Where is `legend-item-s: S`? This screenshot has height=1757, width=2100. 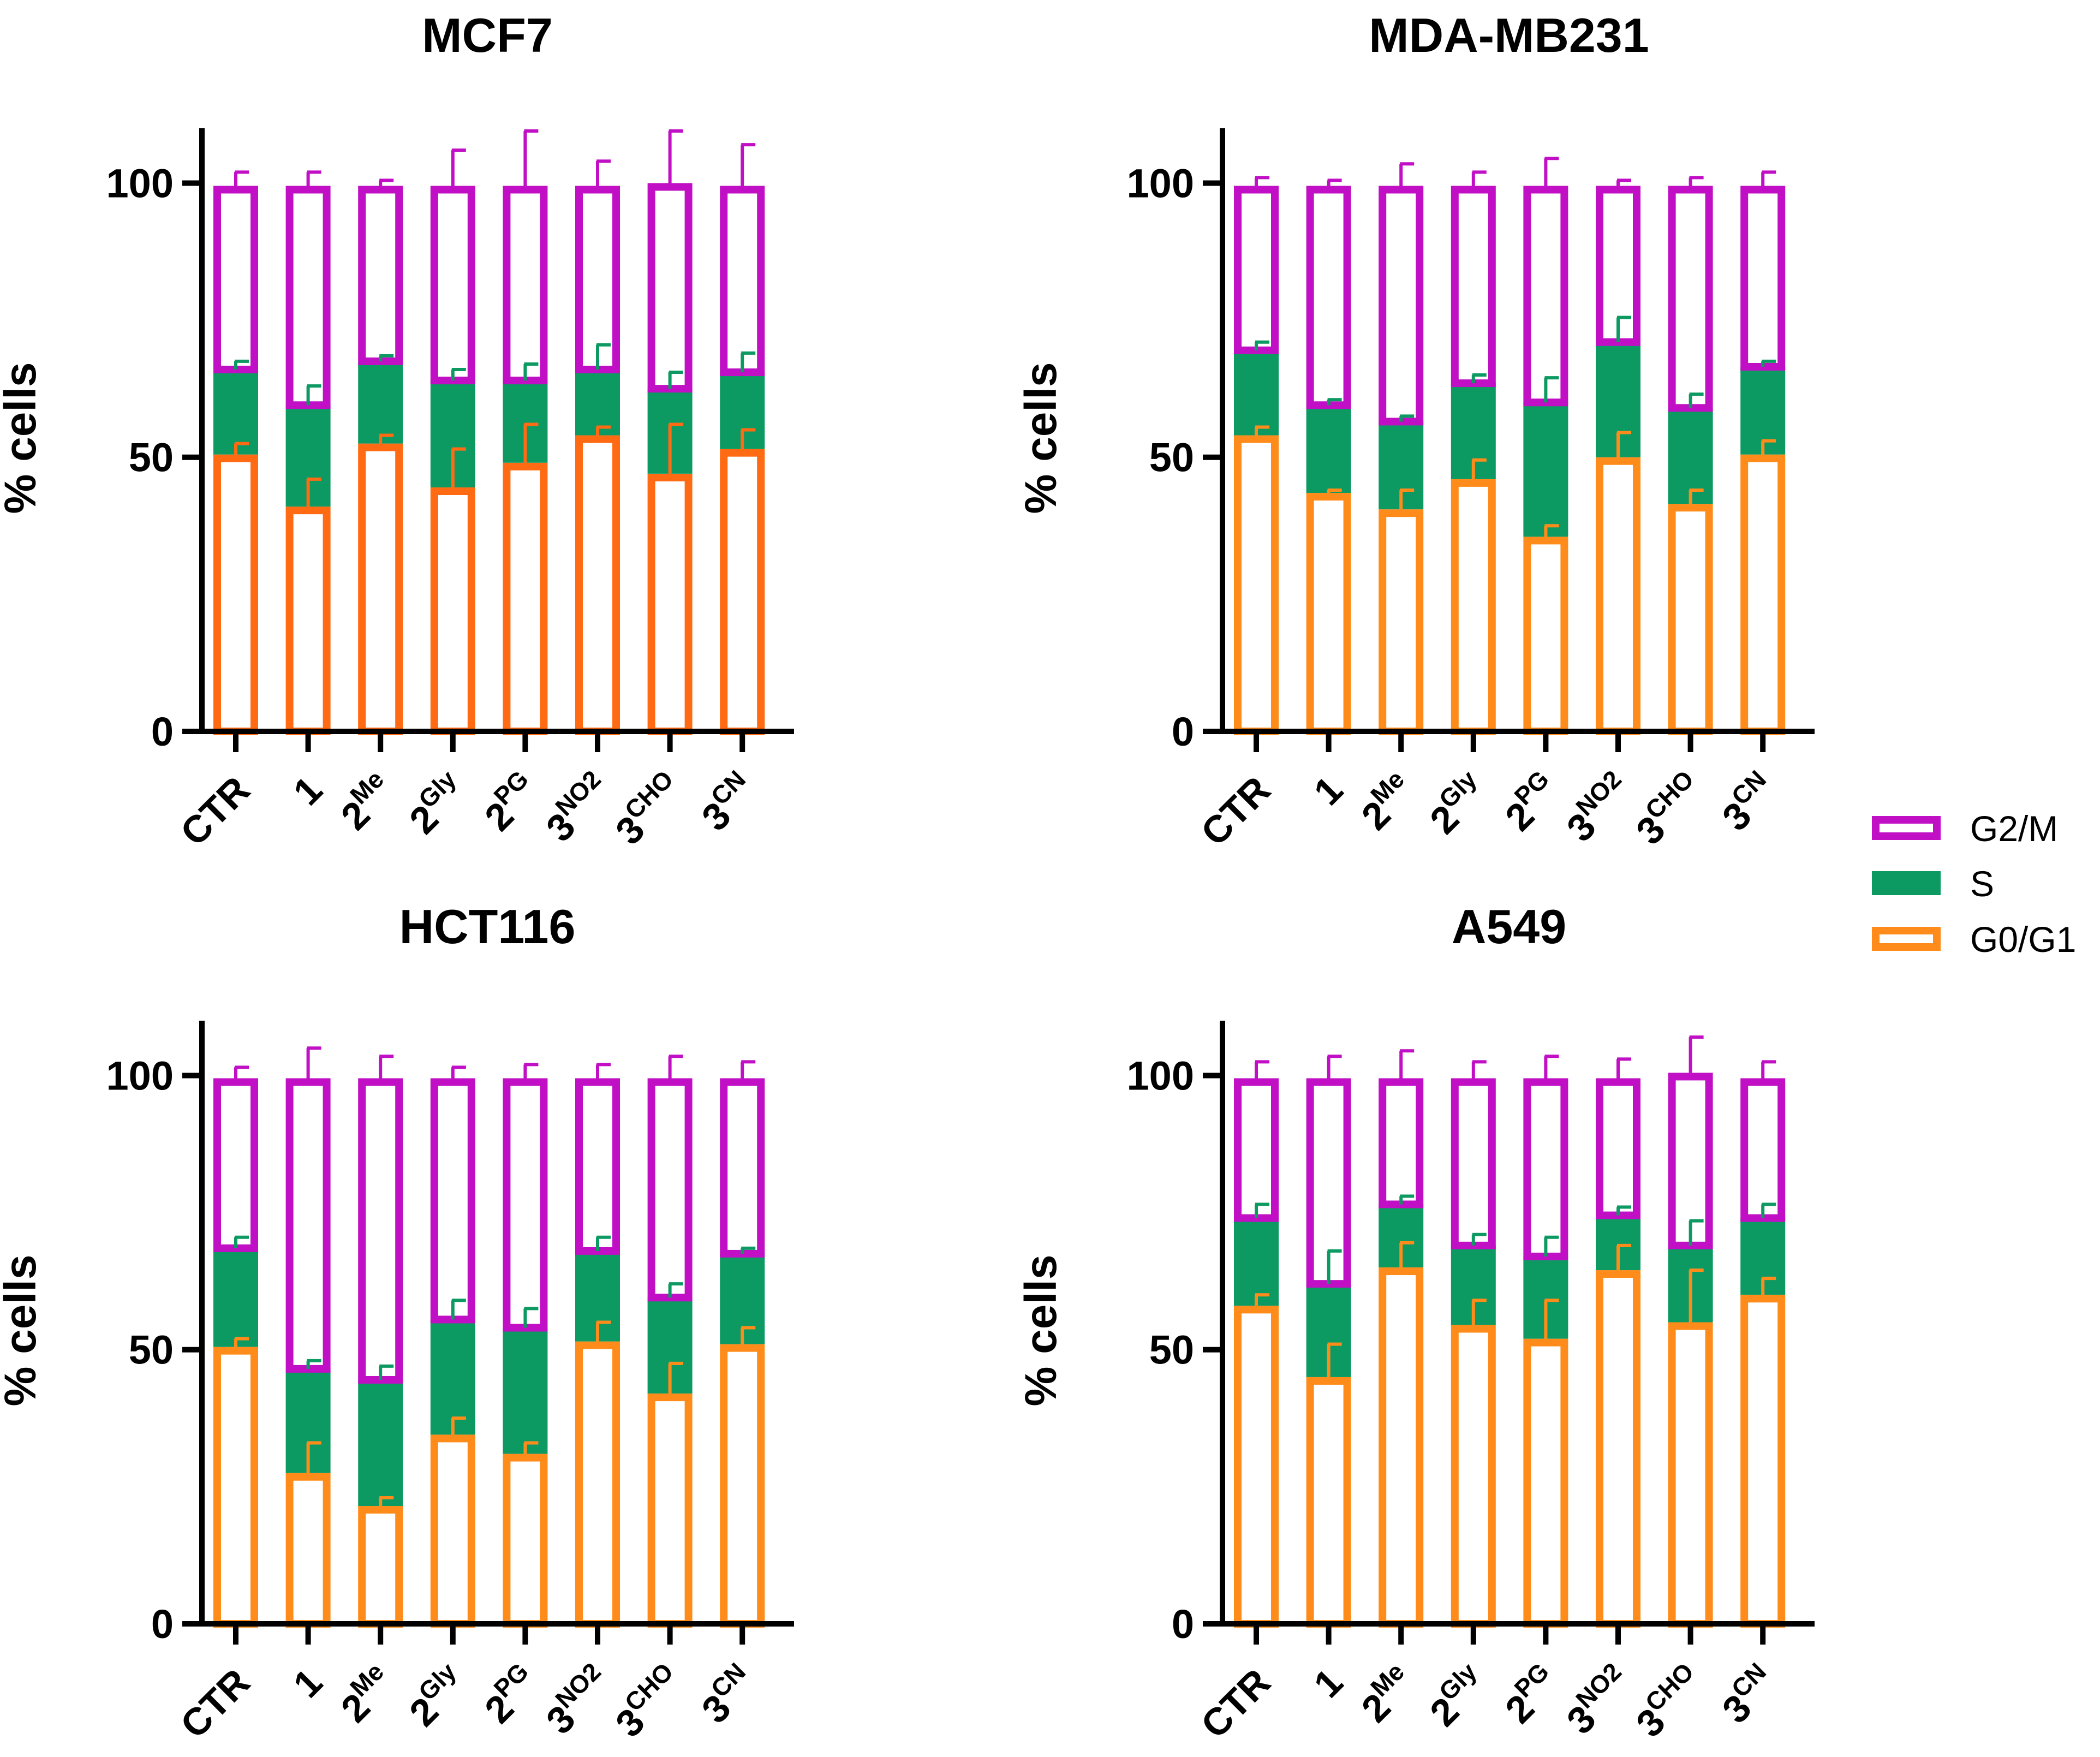 legend-item-s: S is located at coordinates (1933, 883).